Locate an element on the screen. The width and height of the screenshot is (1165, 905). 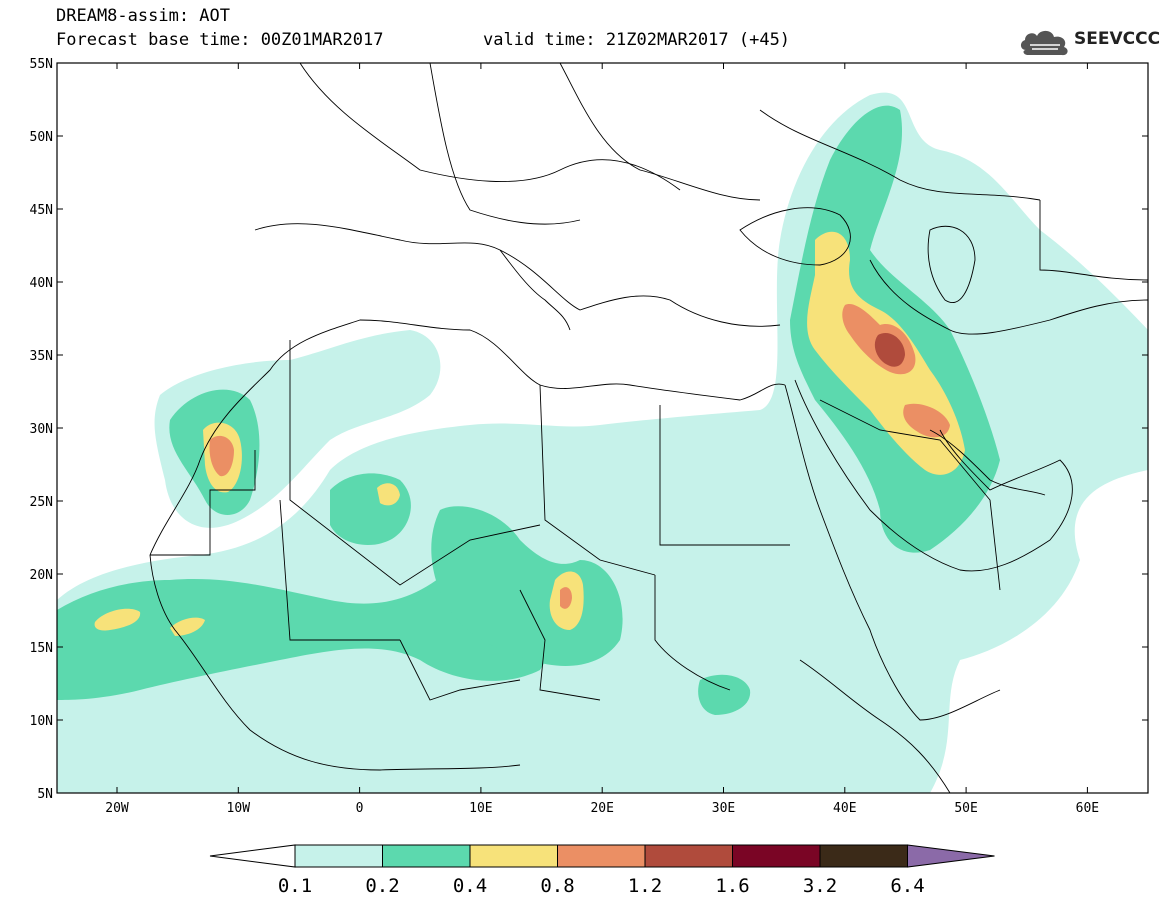
border-saudi is located at coordinates (910, 495).